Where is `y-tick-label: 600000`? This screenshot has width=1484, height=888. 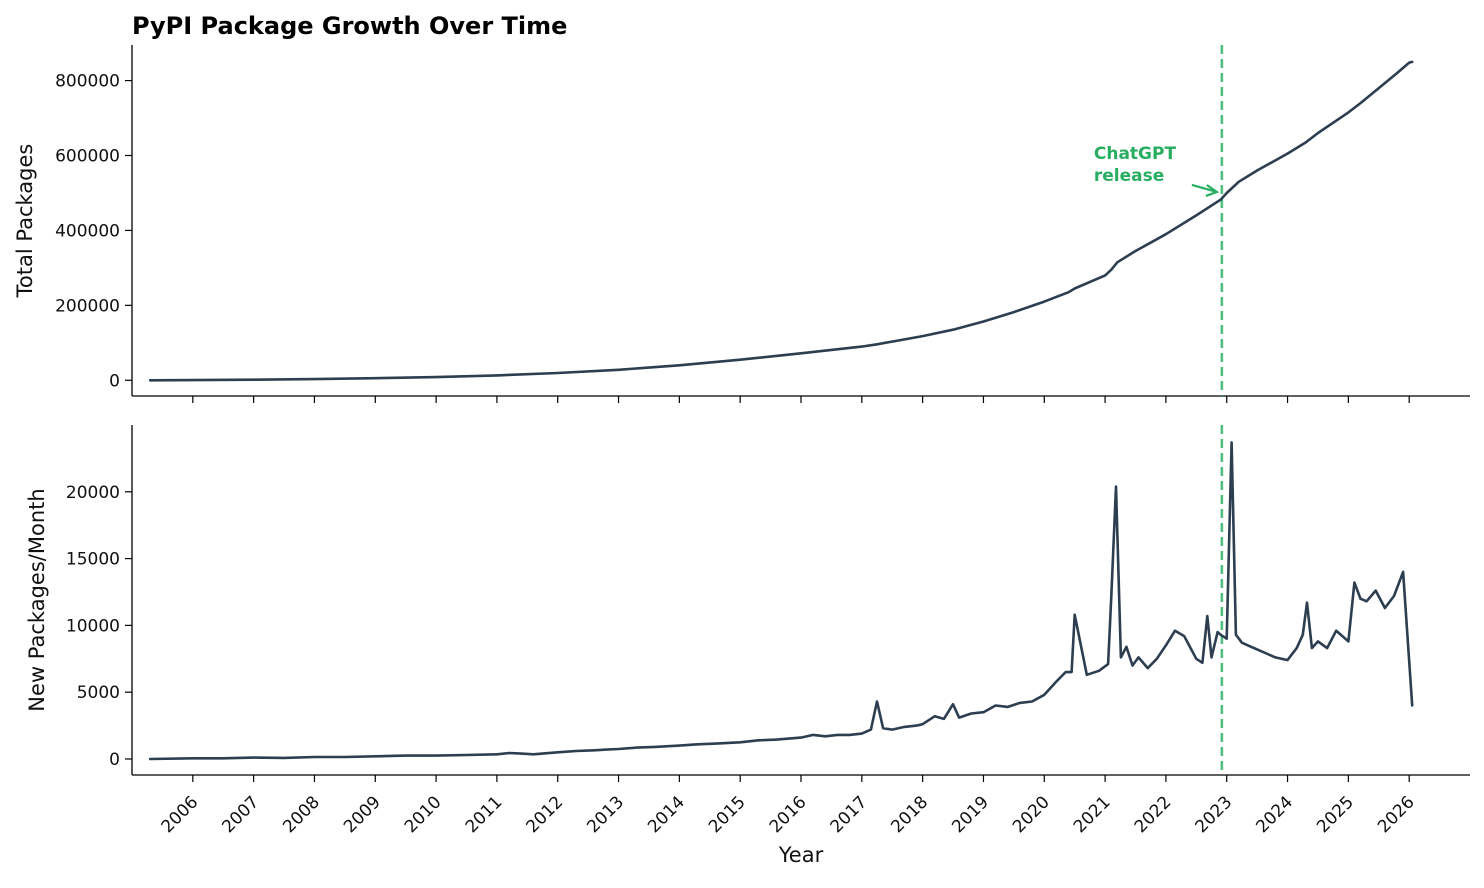 y-tick-label: 600000 is located at coordinates (87, 157).